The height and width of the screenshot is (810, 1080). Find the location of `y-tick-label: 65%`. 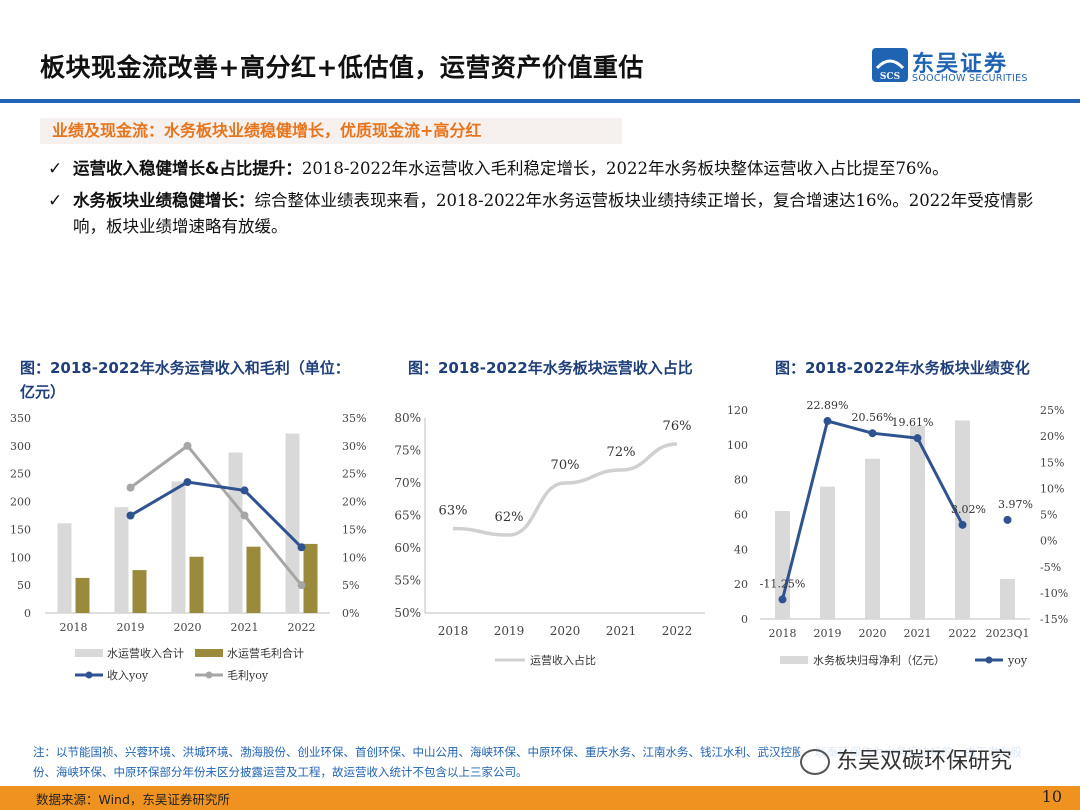

y-tick-label: 65% is located at coordinates (407, 516).